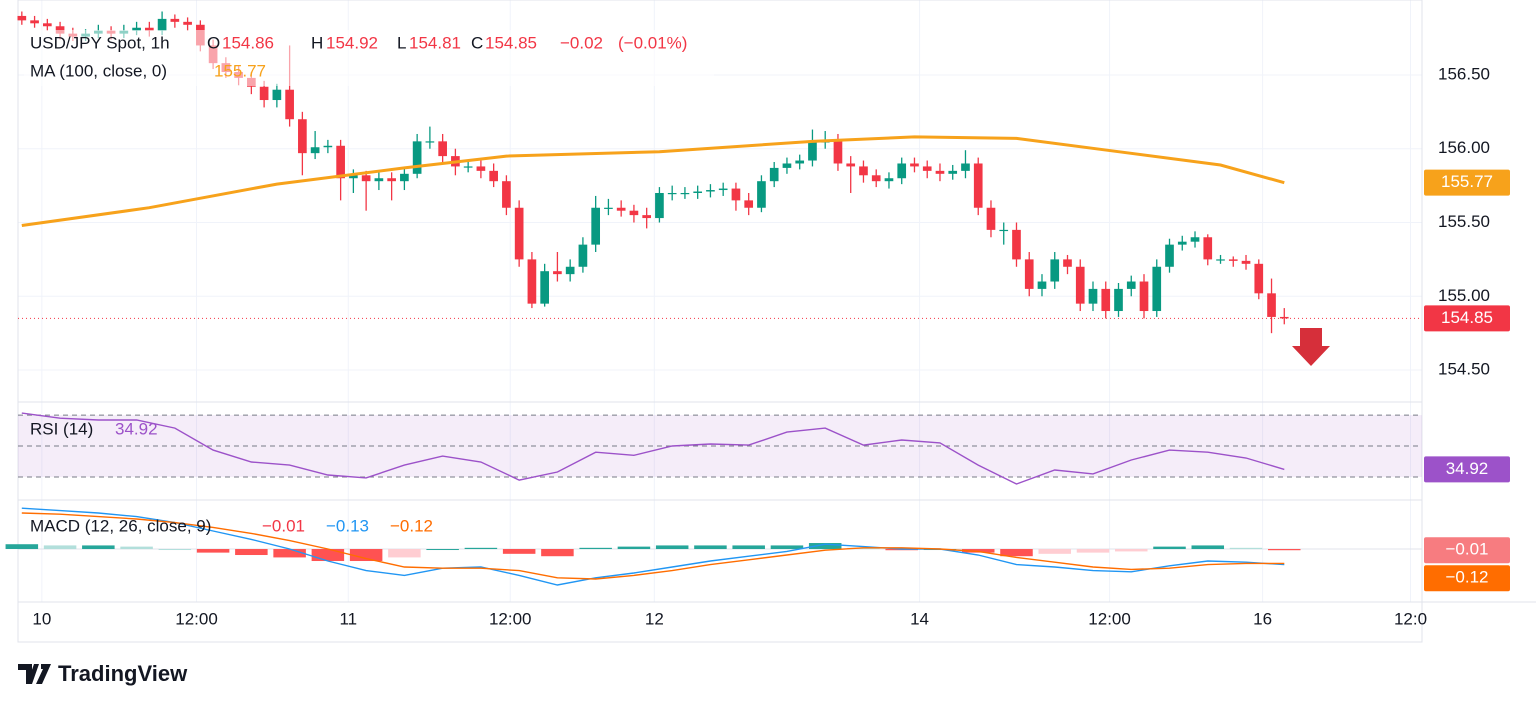 Image resolution: width=1536 pixels, height=704 pixels. What do you see at coordinates (120, 525) in the screenshot?
I see `macd-legend: MACD (12, 26, close, 9)` at bounding box center [120, 525].